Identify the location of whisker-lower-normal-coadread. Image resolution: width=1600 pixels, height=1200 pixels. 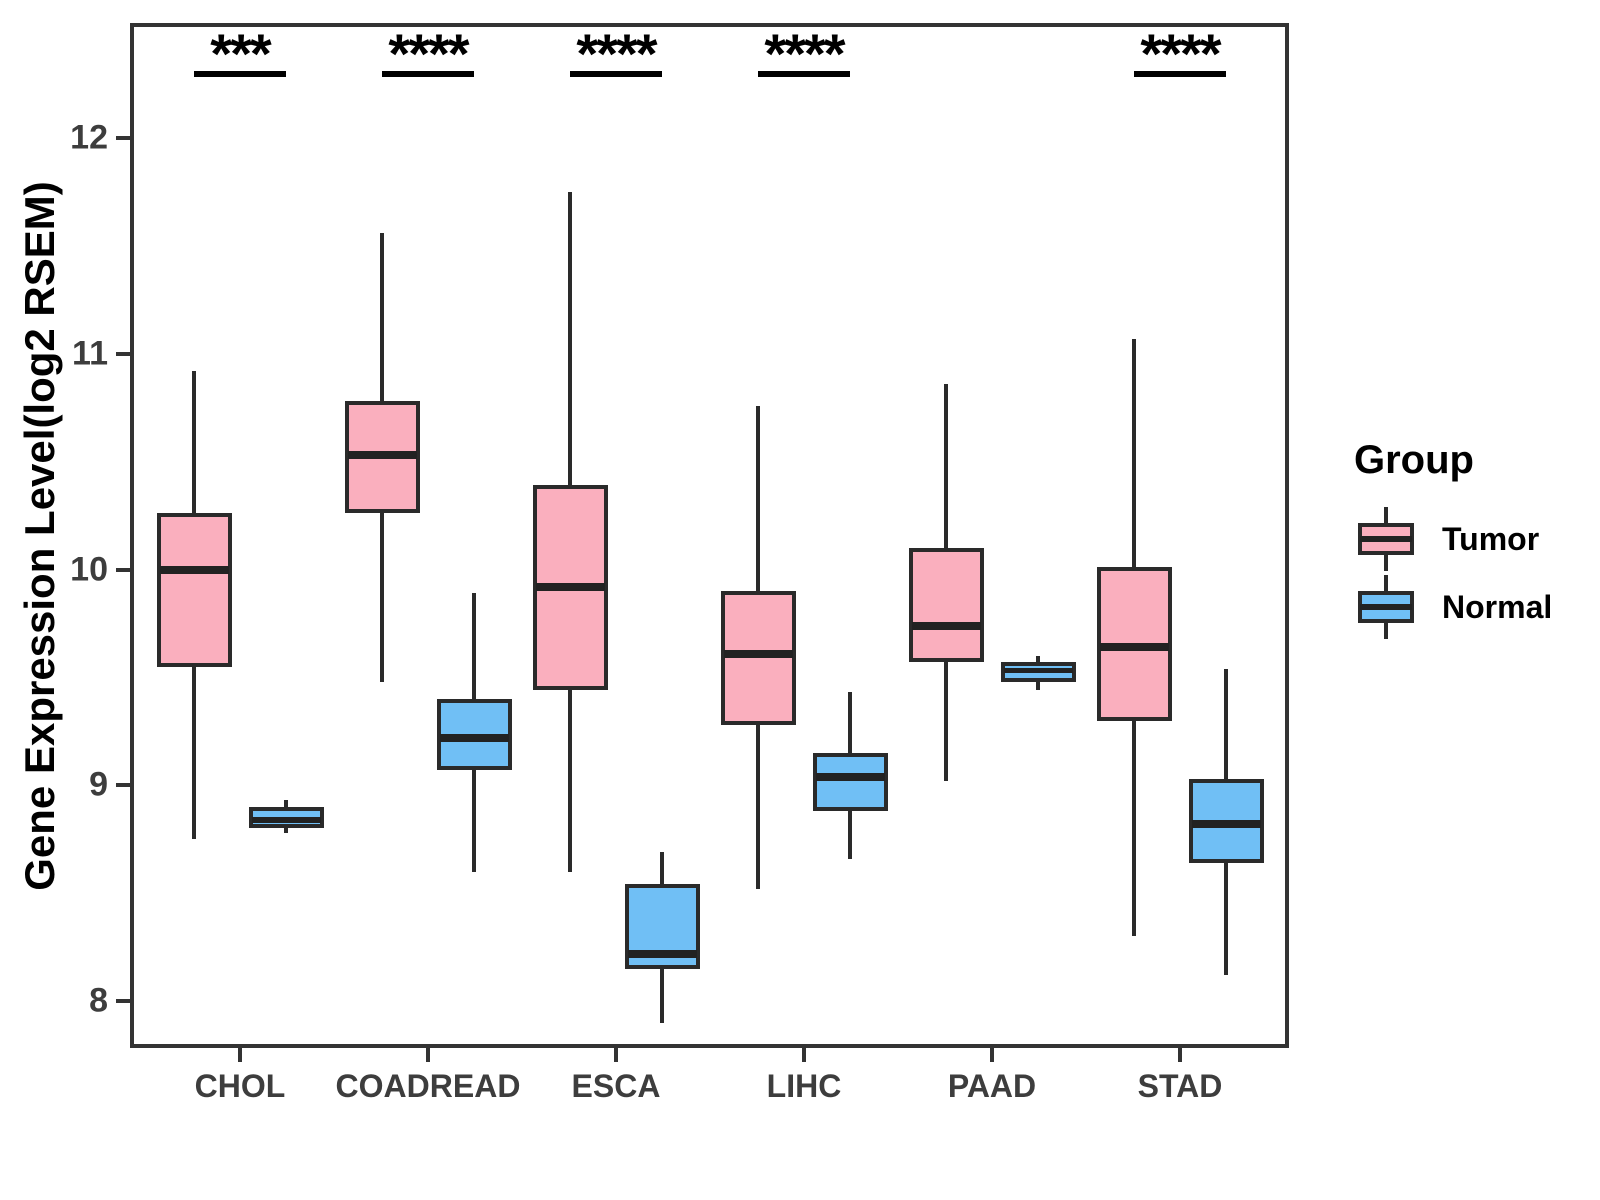
(474, 821).